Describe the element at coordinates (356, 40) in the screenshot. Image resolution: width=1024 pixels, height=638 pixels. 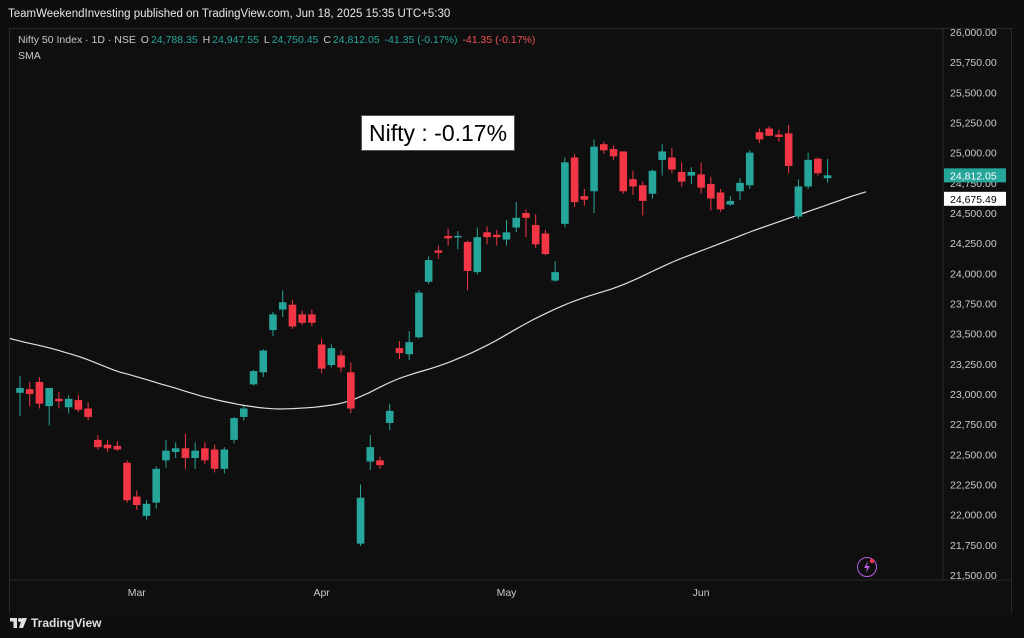
I see `close-value: 24,812.05` at that location.